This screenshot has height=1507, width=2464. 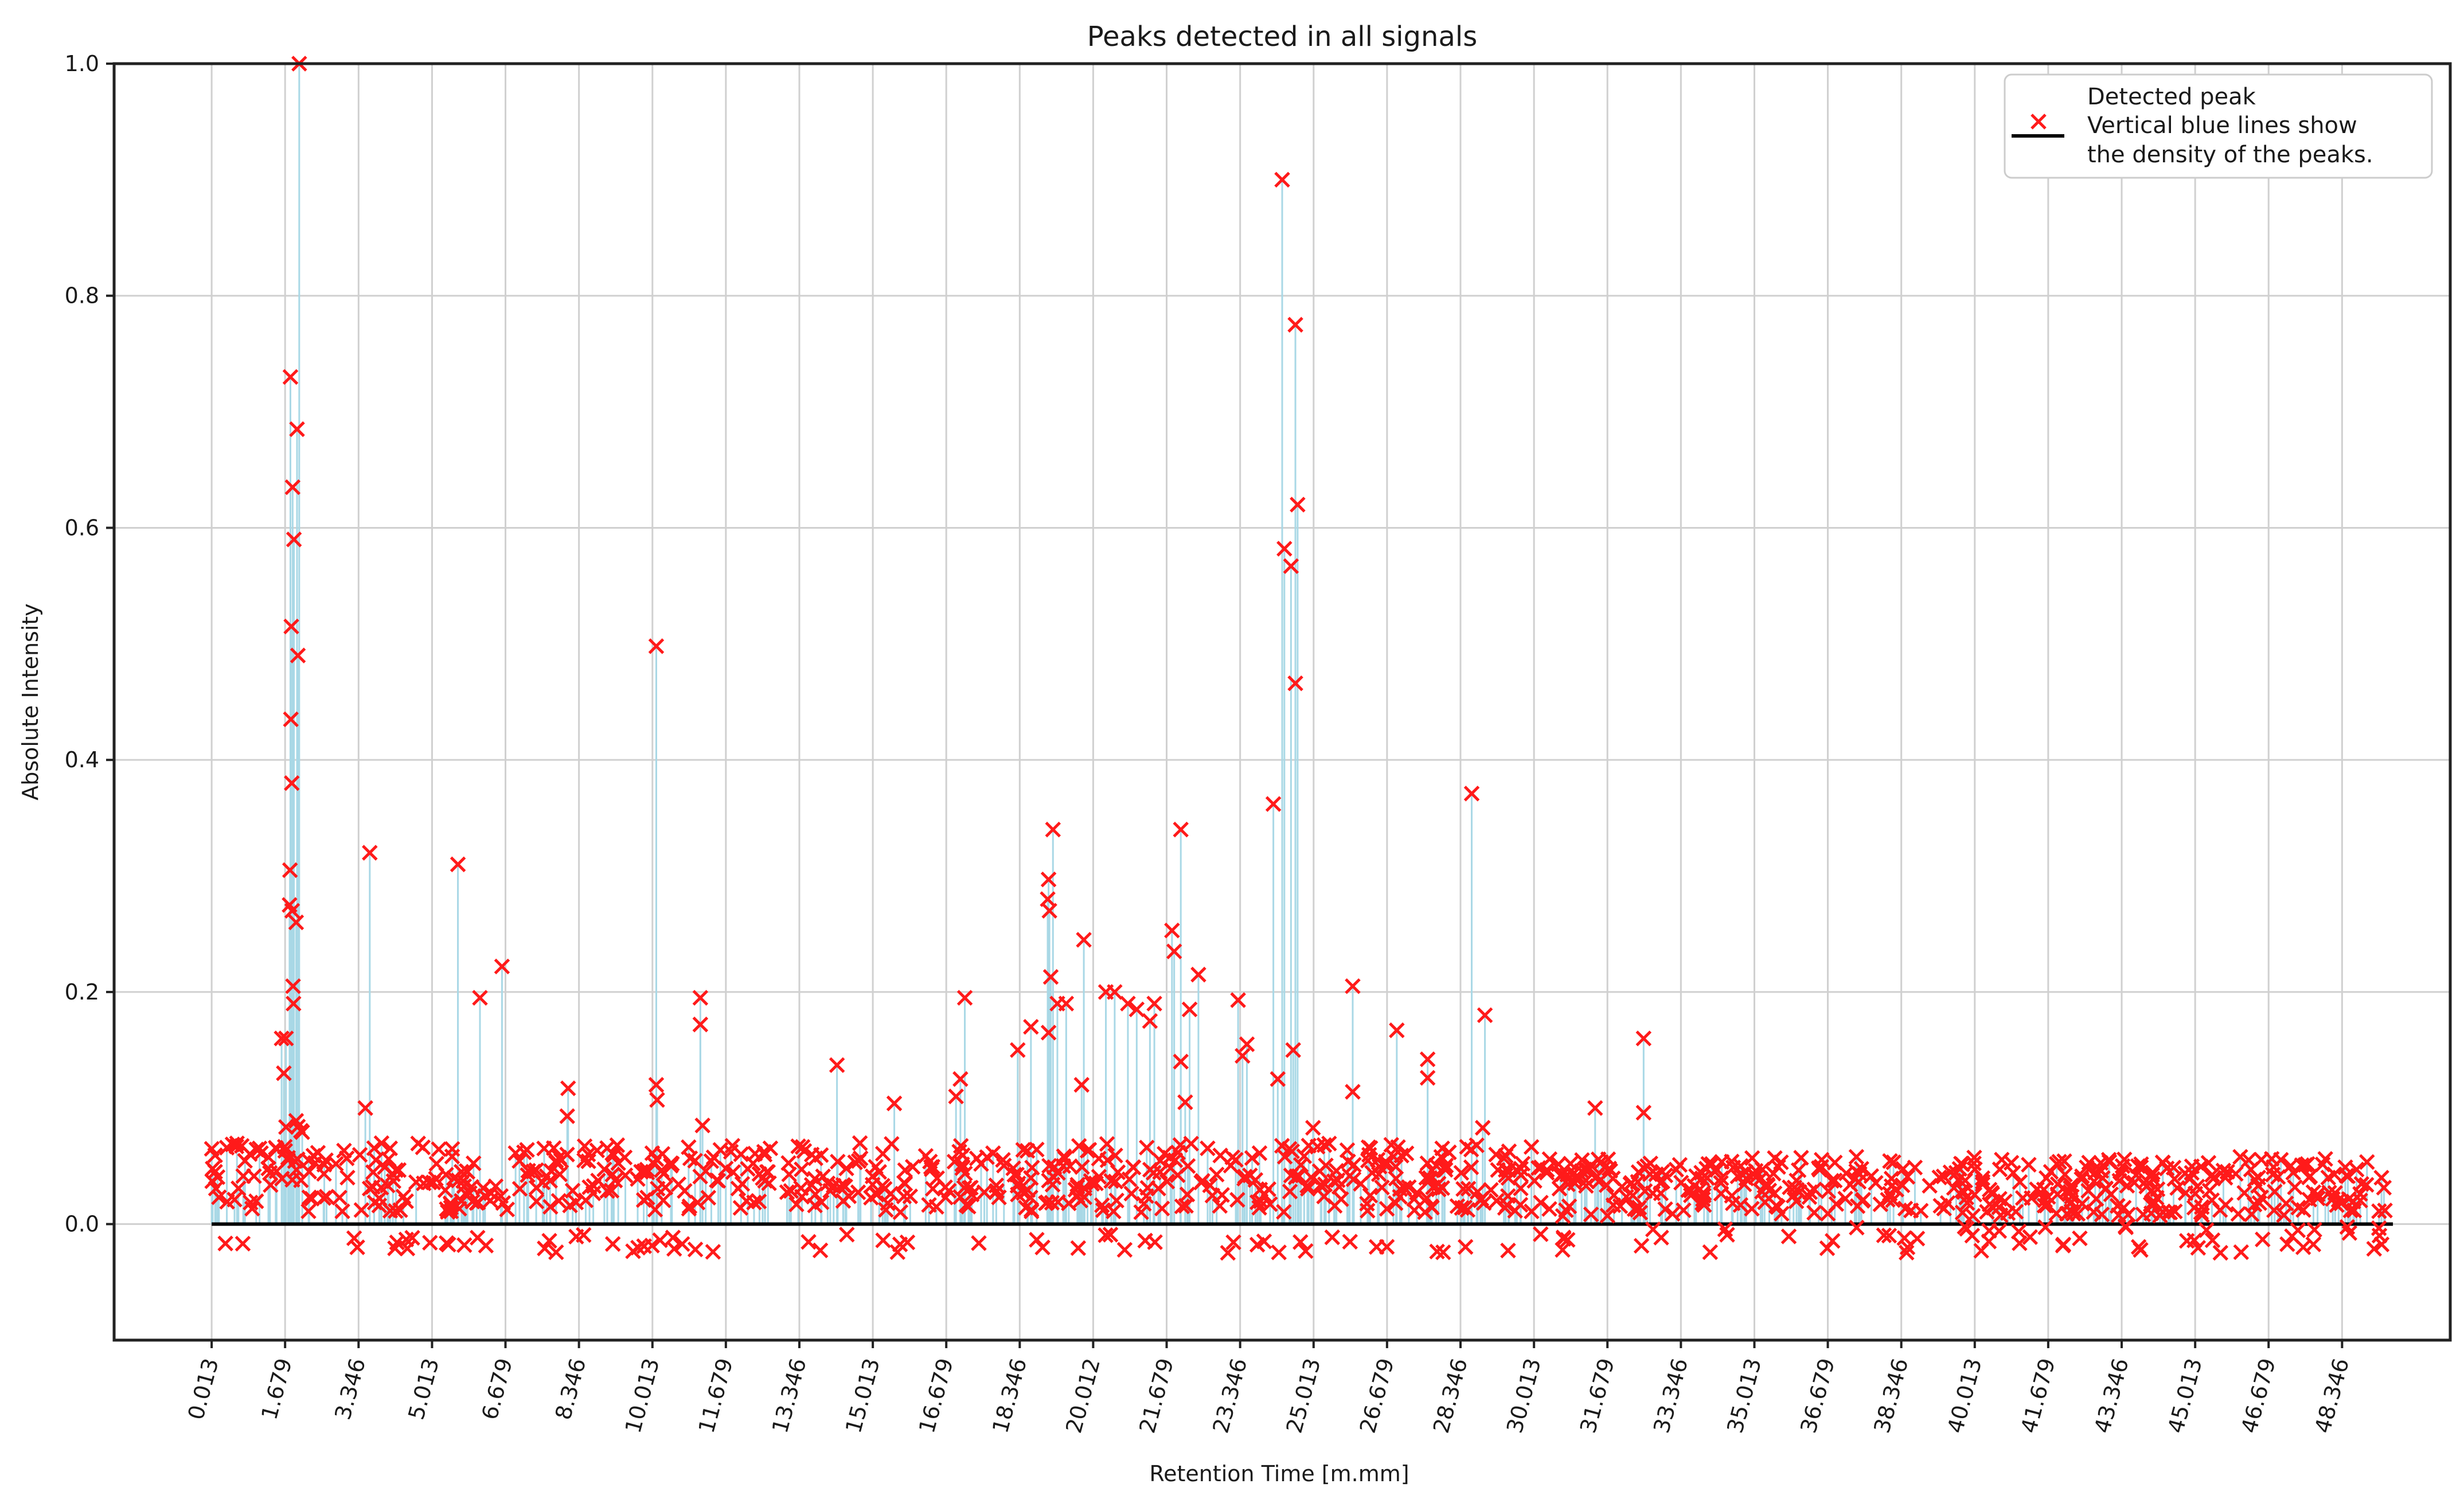 What do you see at coordinates (1009, 1396) in the screenshot?
I see `x-tick-label: 18.346` at bounding box center [1009, 1396].